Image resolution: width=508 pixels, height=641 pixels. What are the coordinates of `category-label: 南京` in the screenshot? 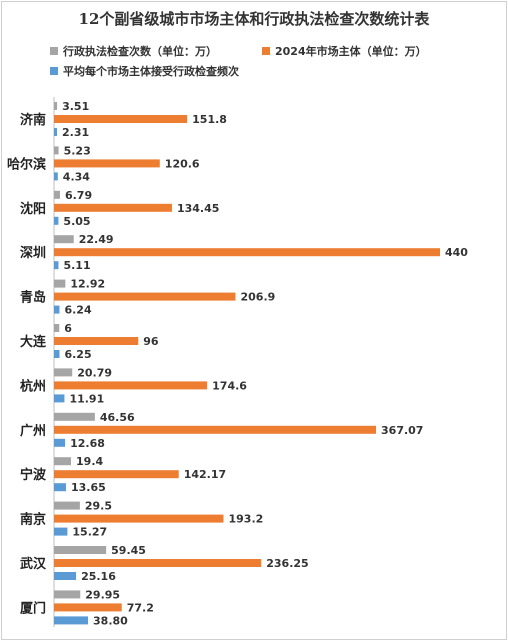 It's located at (33, 520).